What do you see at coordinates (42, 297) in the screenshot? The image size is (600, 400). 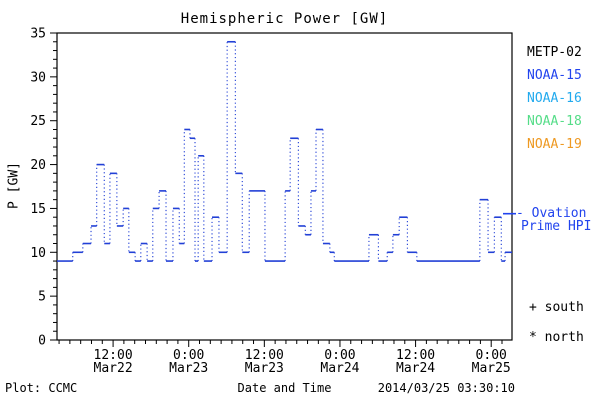 I see `y-tick-label: 5` at bounding box center [42, 297].